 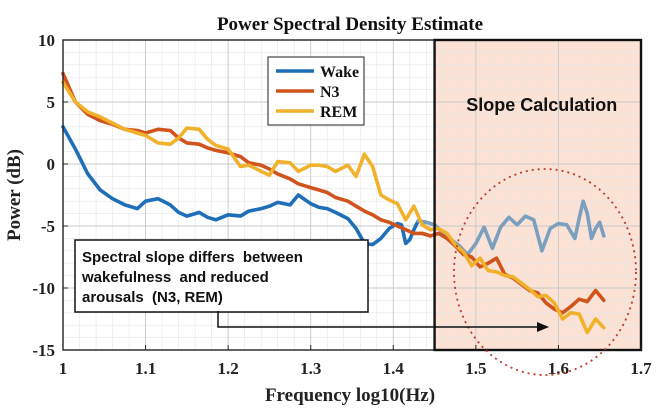 I want to click on y-tick-label: 10, so click(x=46, y=40).